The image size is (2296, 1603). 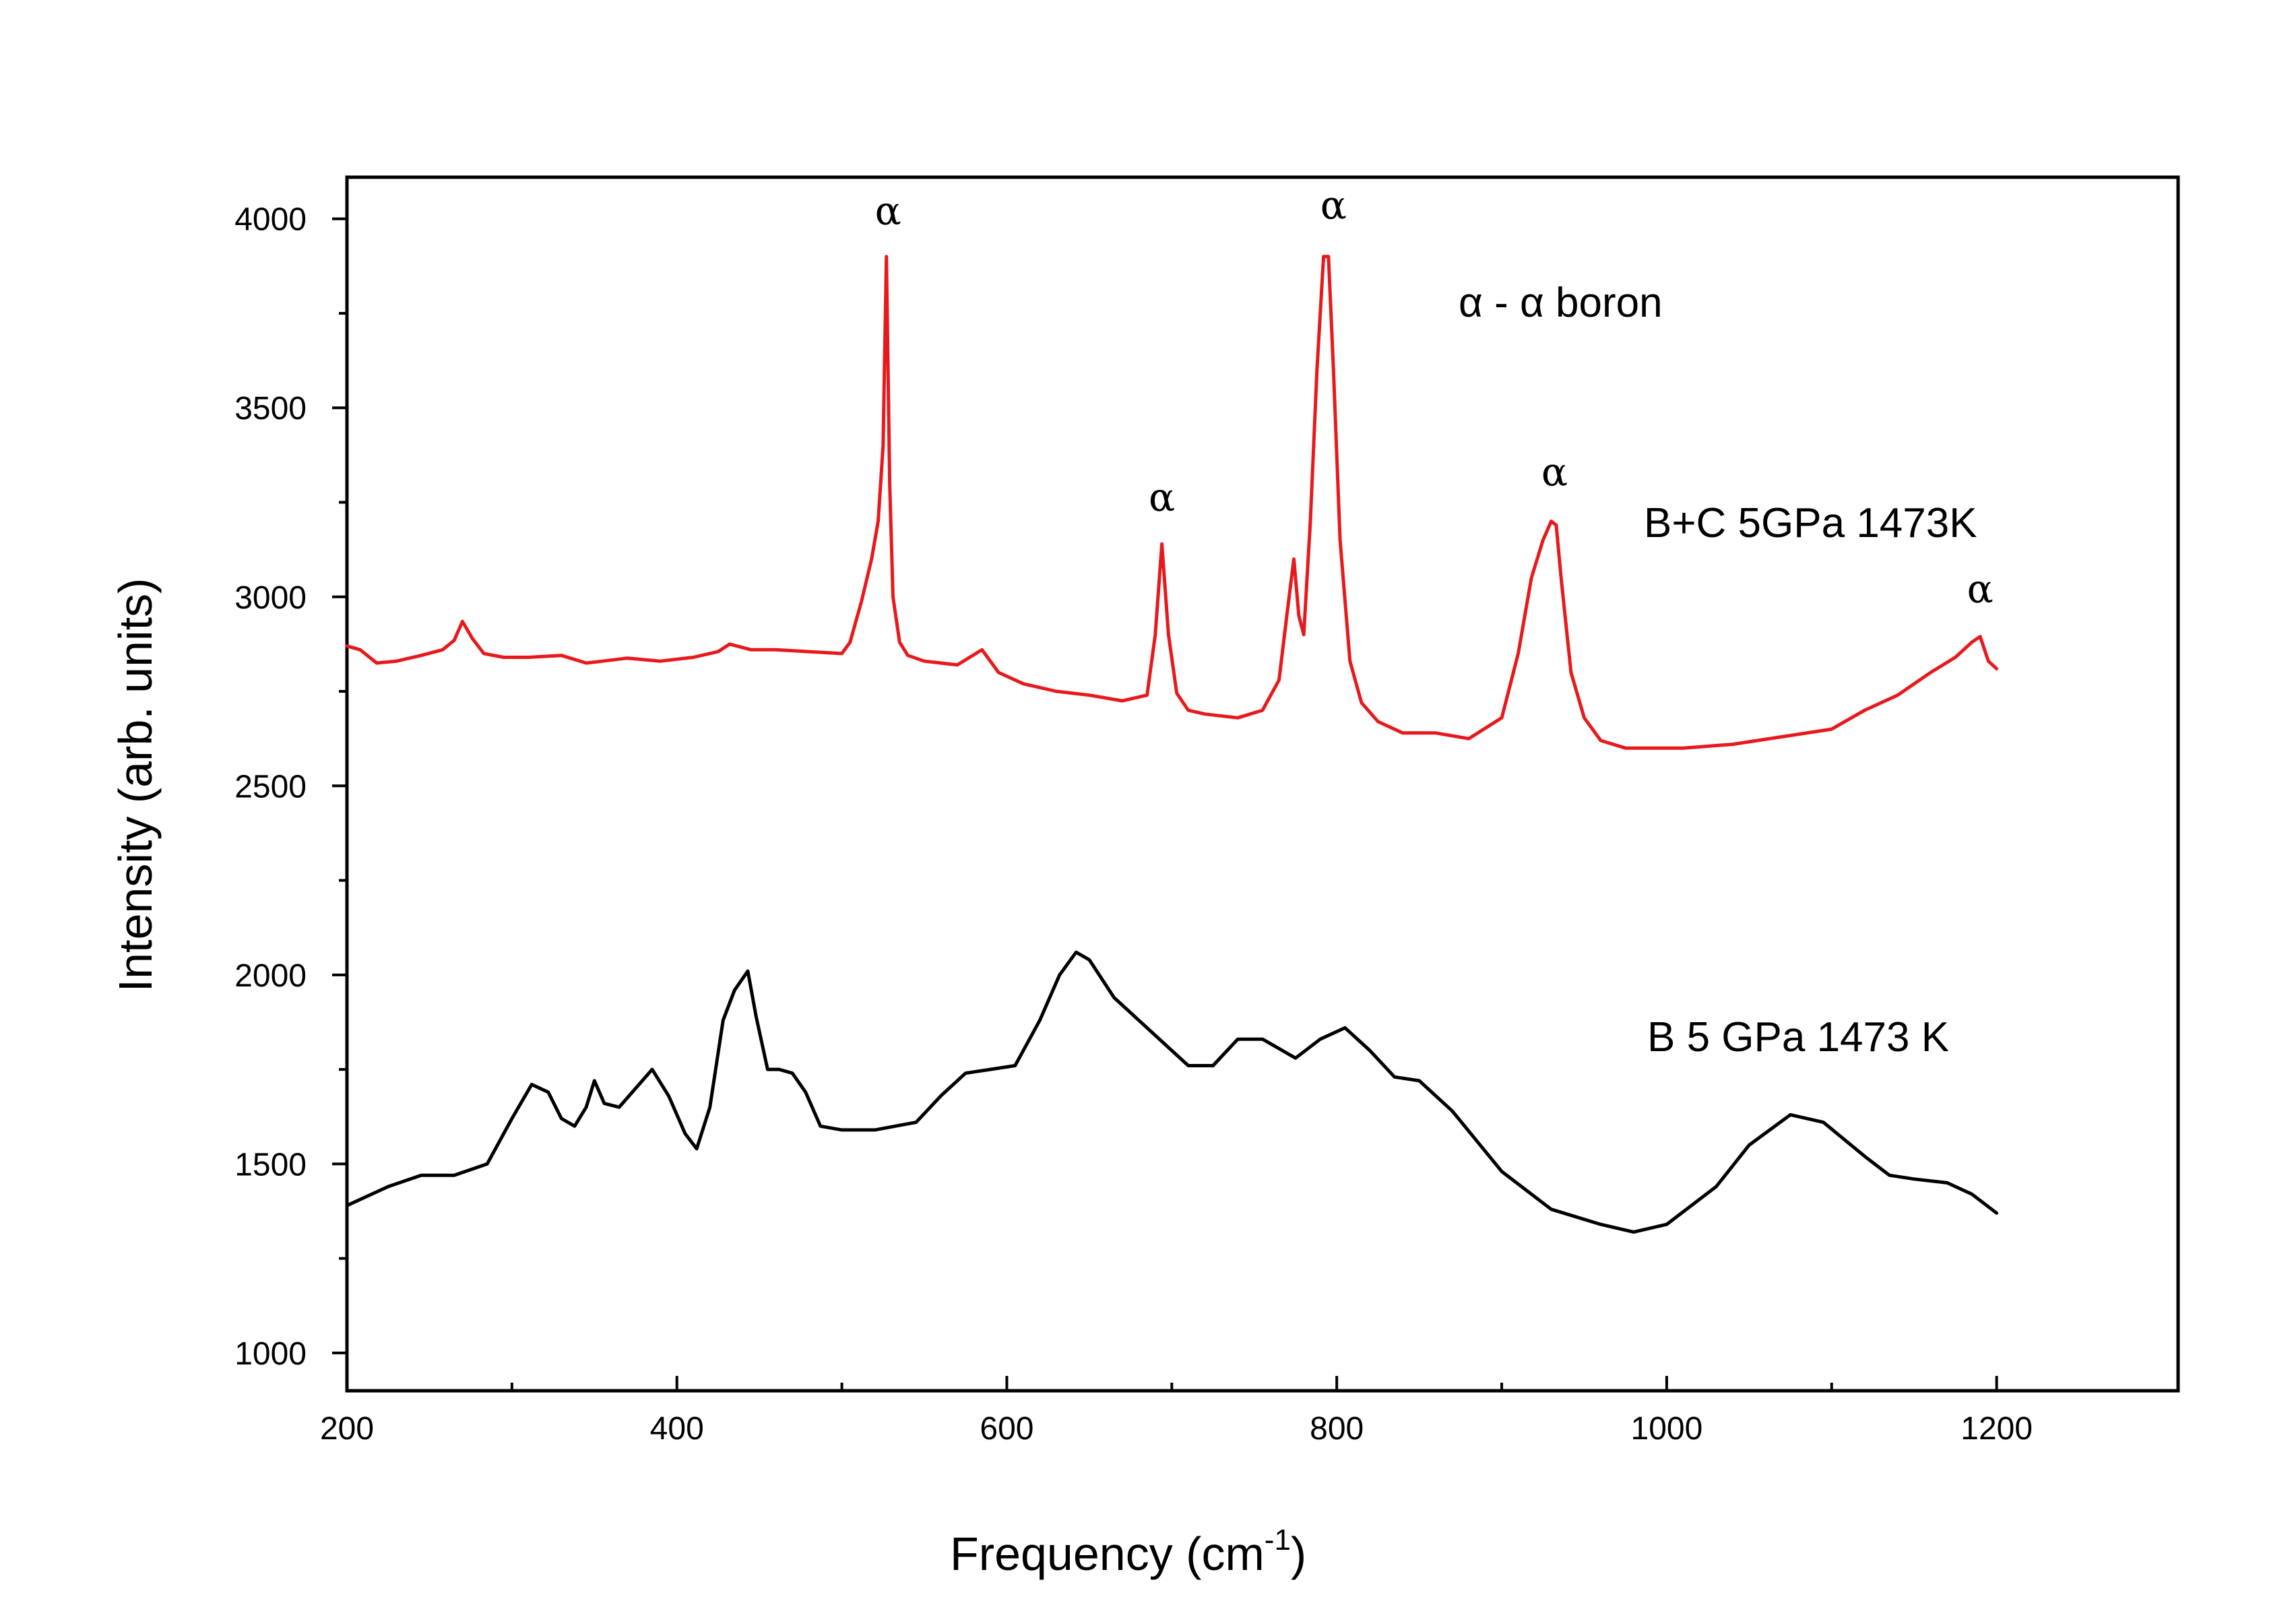 I want to click on series-label-bc: B+C 5GPa 1473K, so click(x=1810, y=523).